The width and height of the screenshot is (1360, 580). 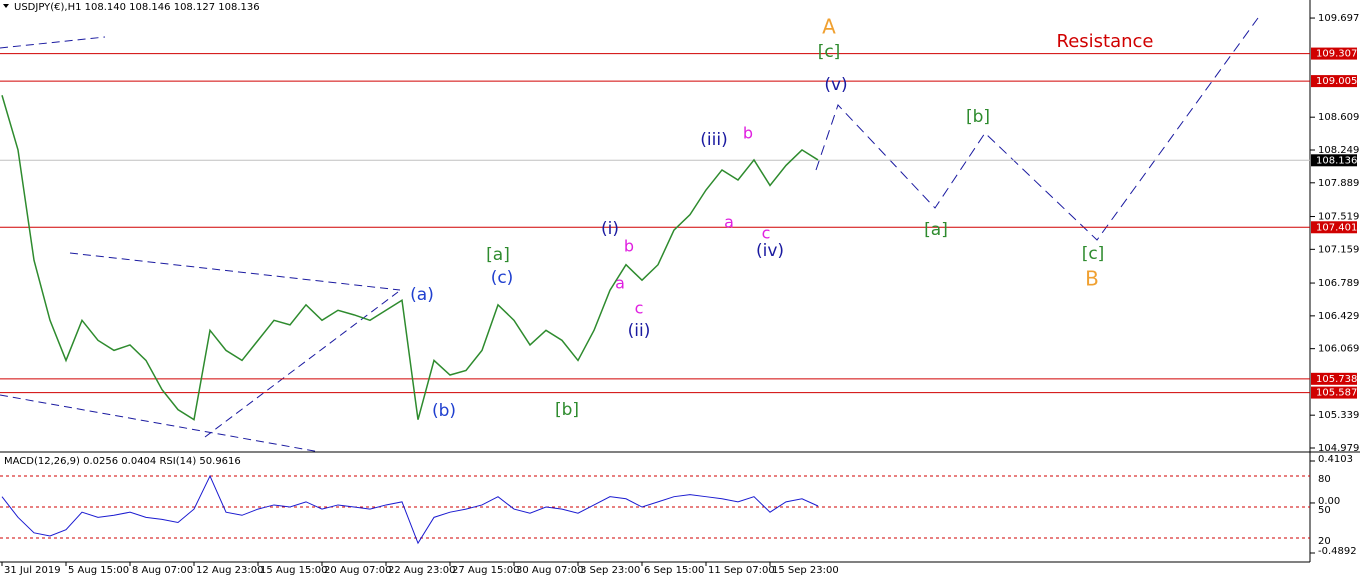 What do you see at coordinates (98, 570) in the screenshot?
I see `x-tick-label: 5 Aug 15:00` at bounding box center [98, 570].